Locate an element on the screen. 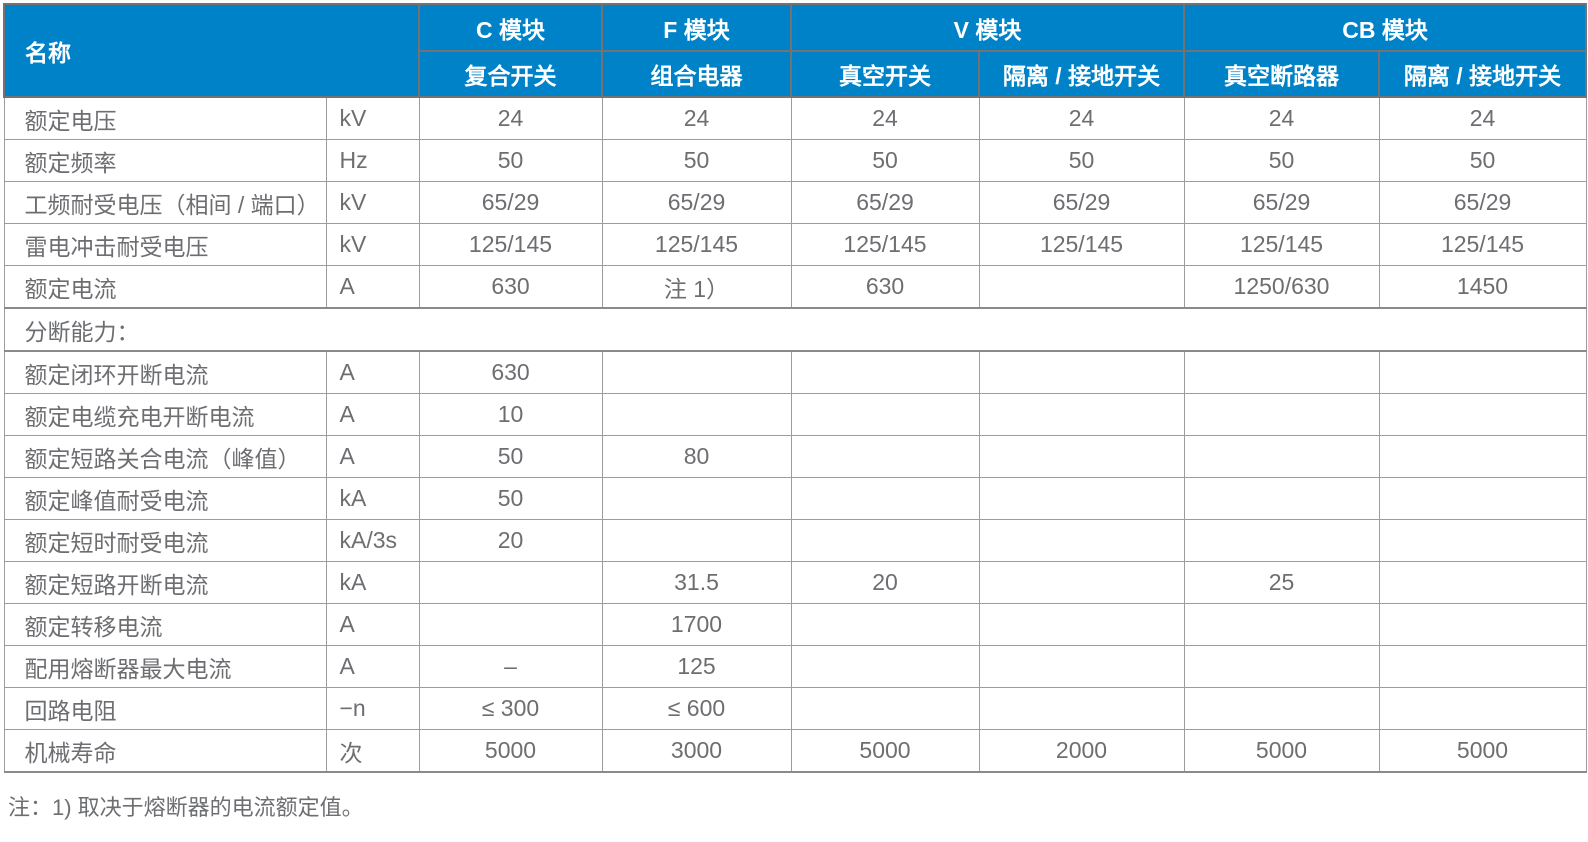 The height and width of the screenshot is (842, 1588). cell-value: 125 is located at coordinates (696, 666).